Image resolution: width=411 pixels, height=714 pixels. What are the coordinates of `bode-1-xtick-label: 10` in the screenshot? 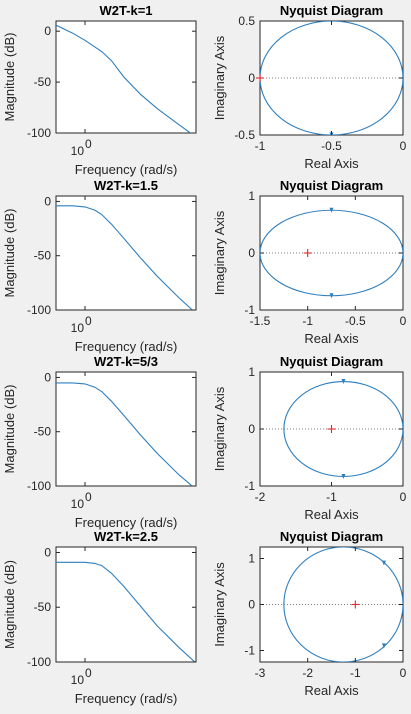 It's located at (78, 151).